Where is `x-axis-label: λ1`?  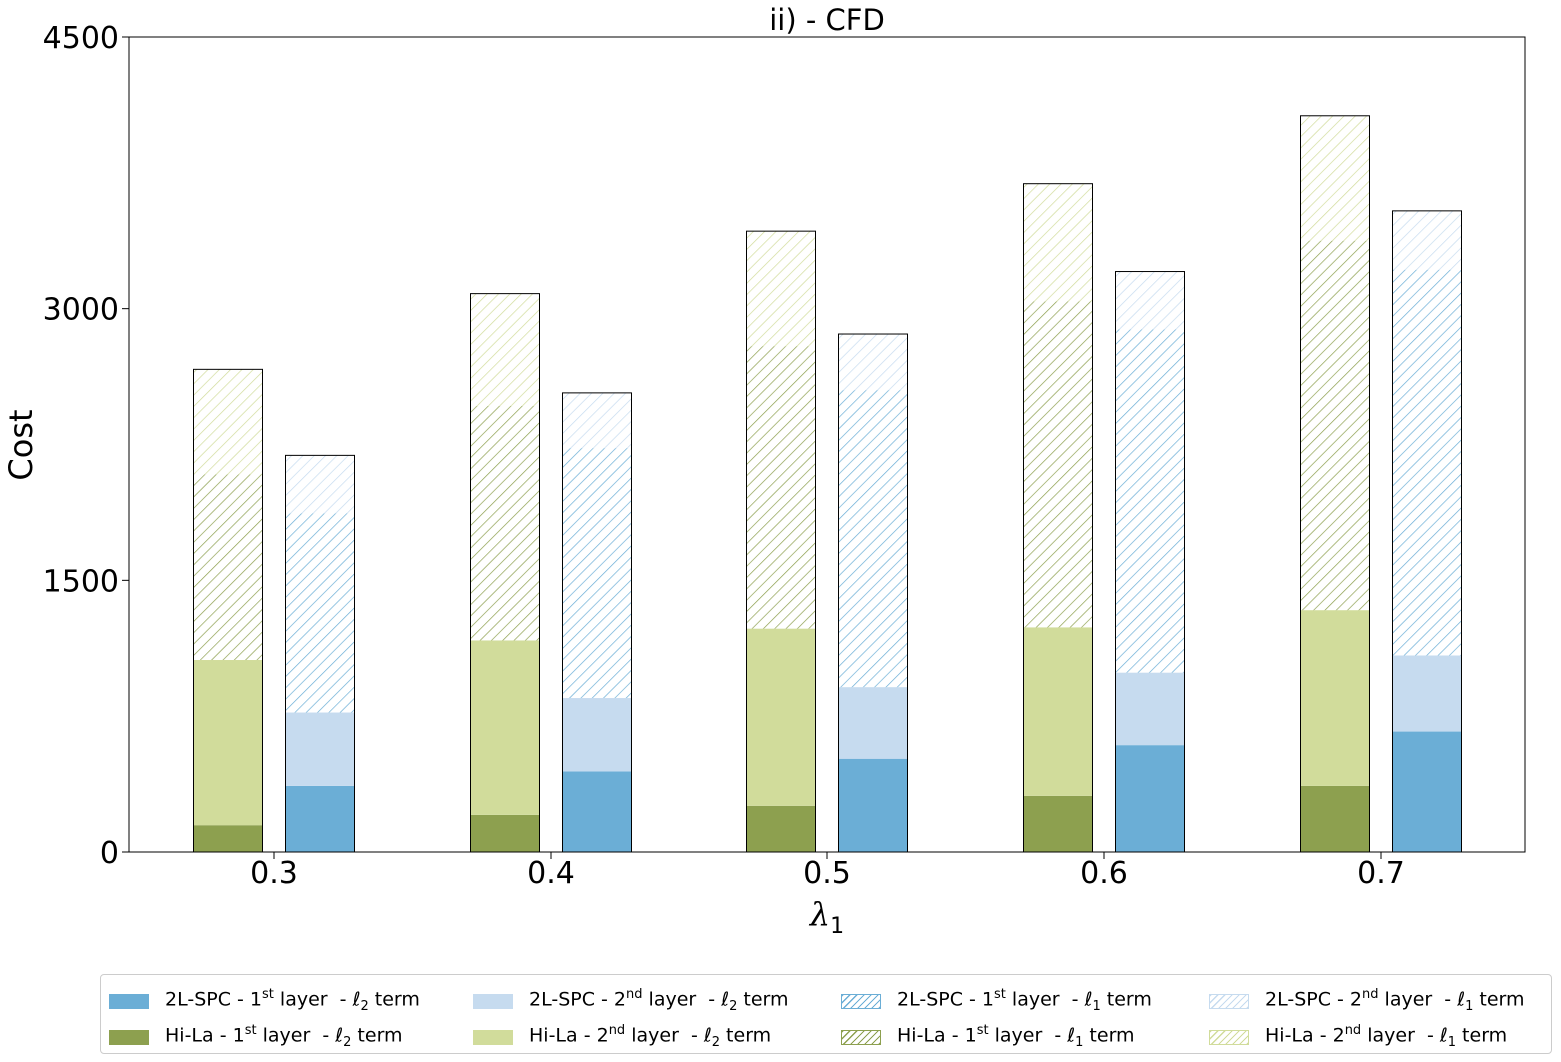
x-axis-label: λ1 is located at coordinates (826, 917).